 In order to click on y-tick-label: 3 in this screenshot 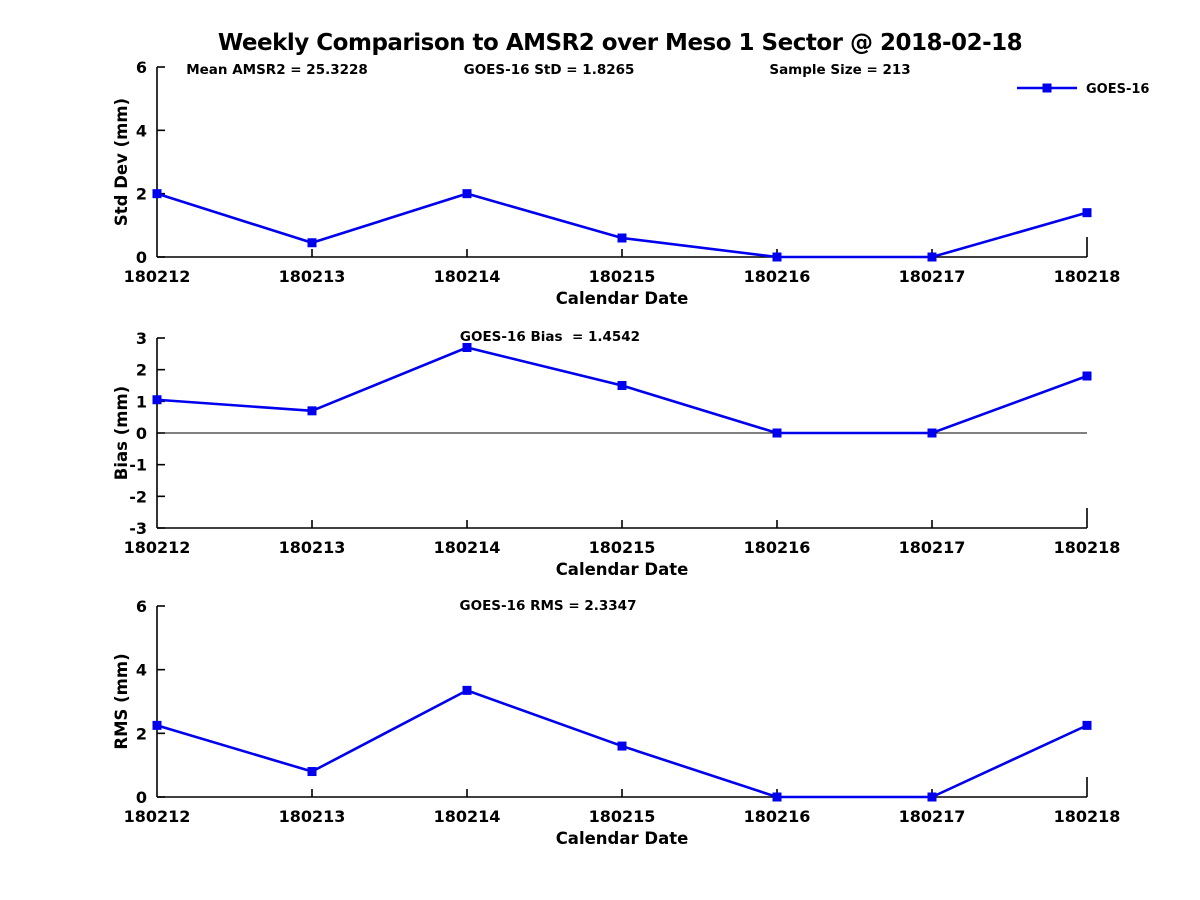, I will do `click(141, 338)`.